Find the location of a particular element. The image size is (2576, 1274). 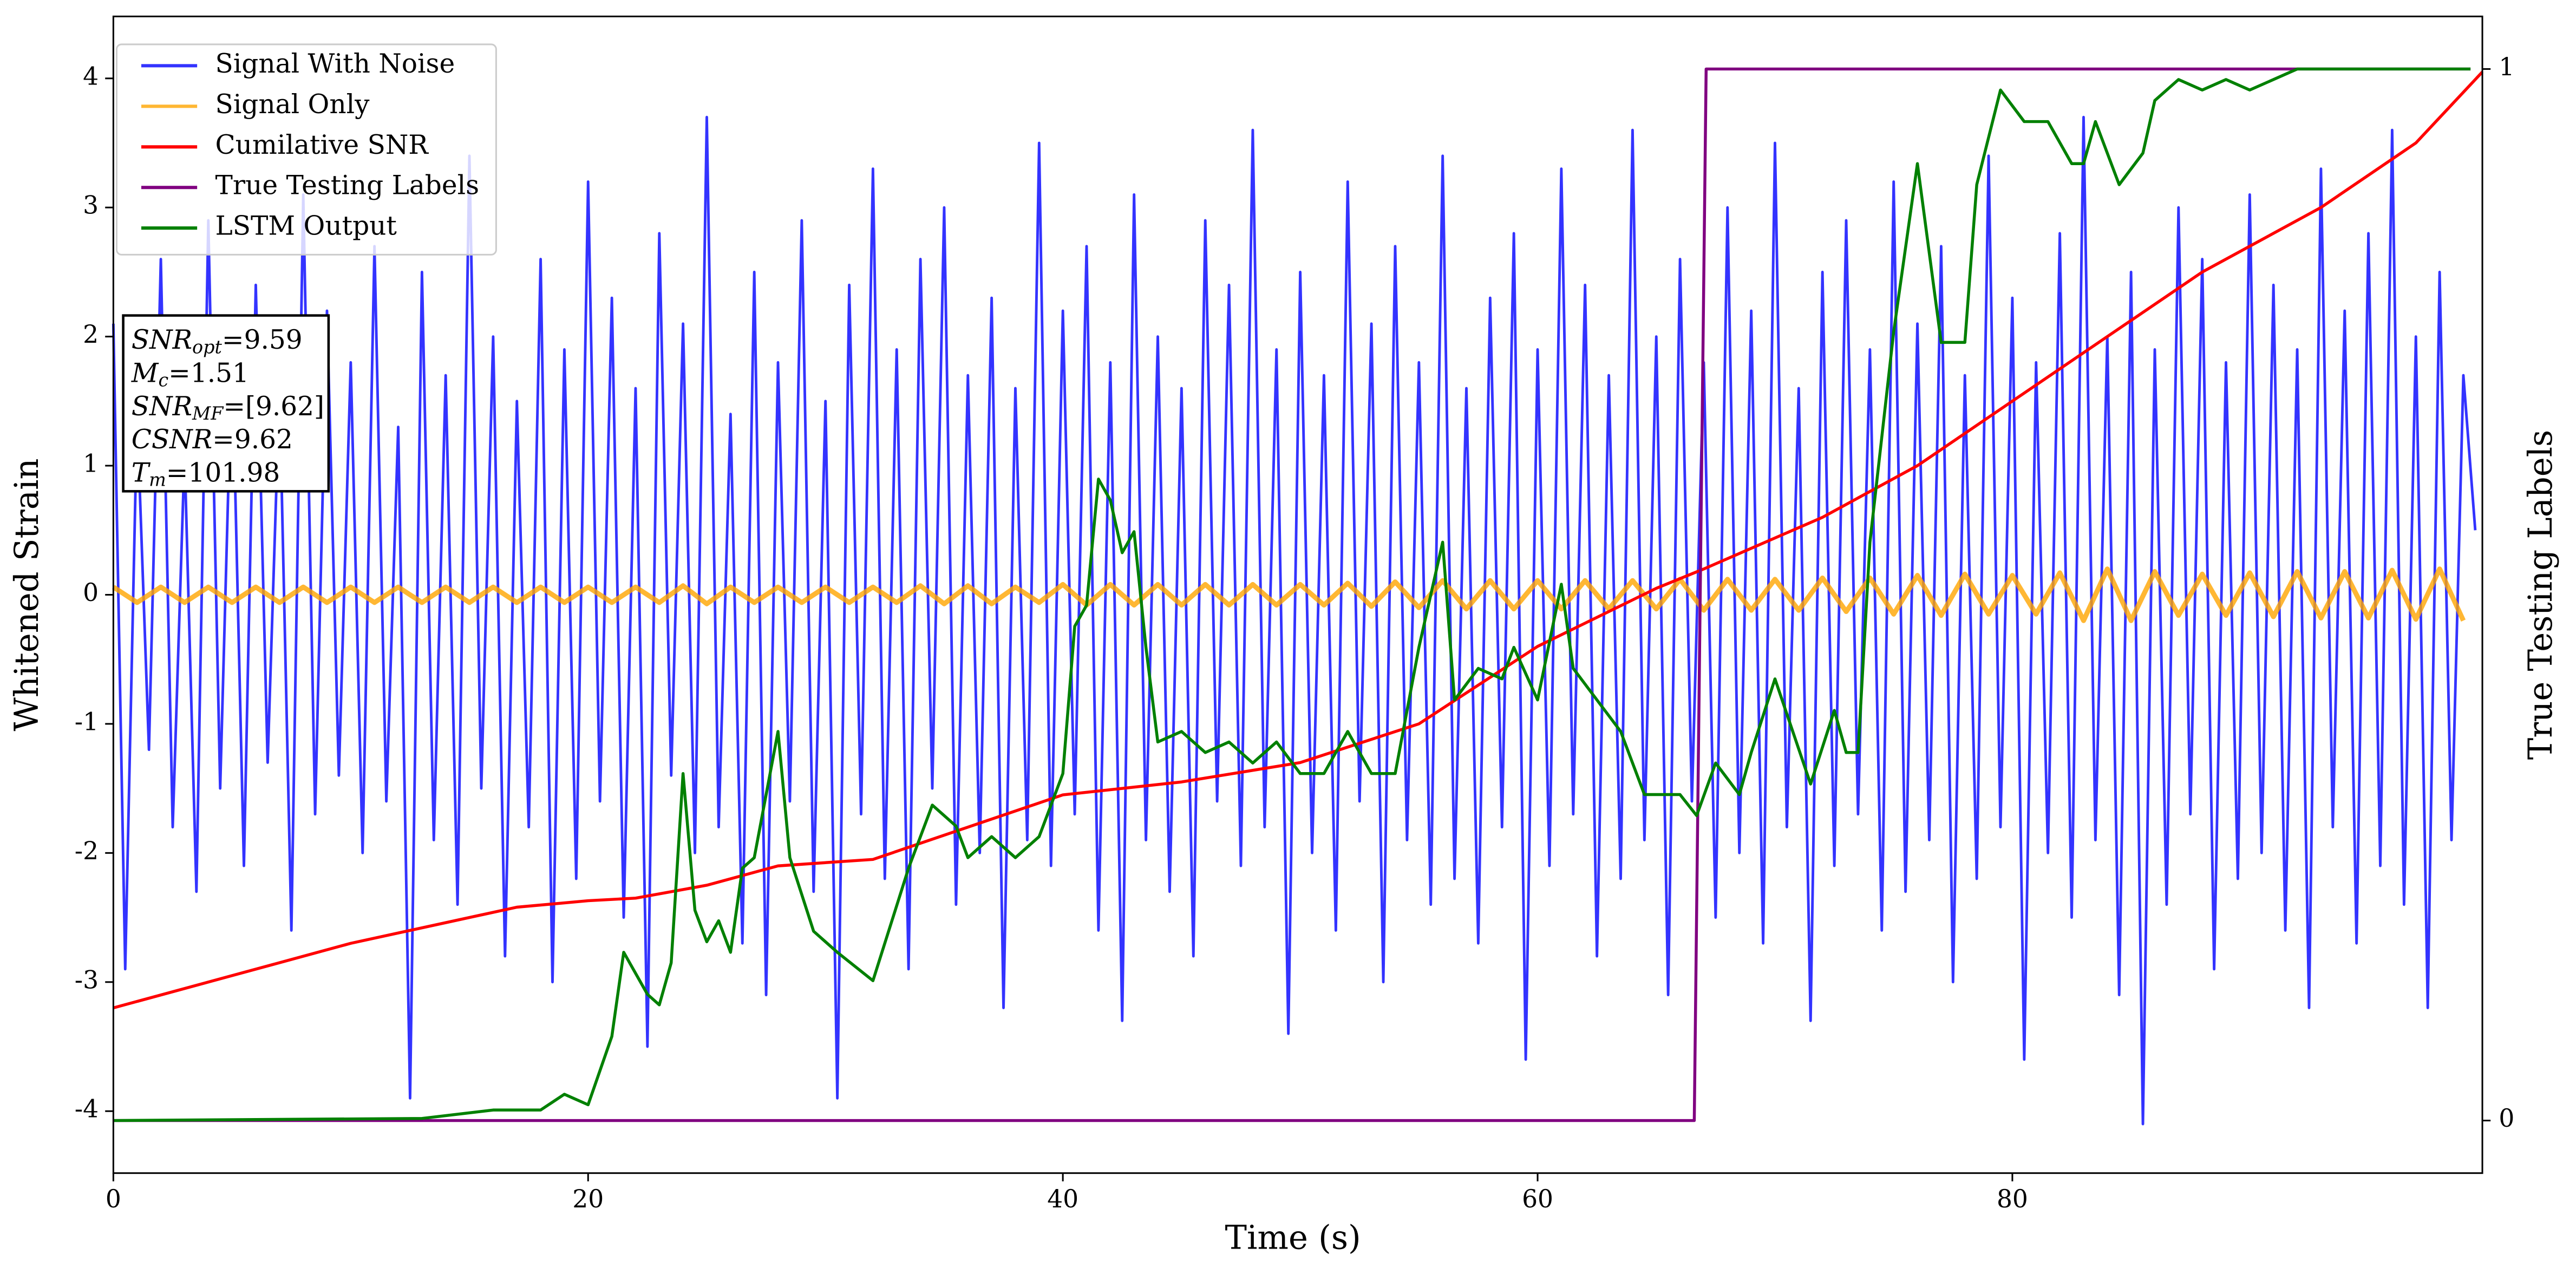

stats-line: SNRopt=9.59 is located at coordinates (217, 341).